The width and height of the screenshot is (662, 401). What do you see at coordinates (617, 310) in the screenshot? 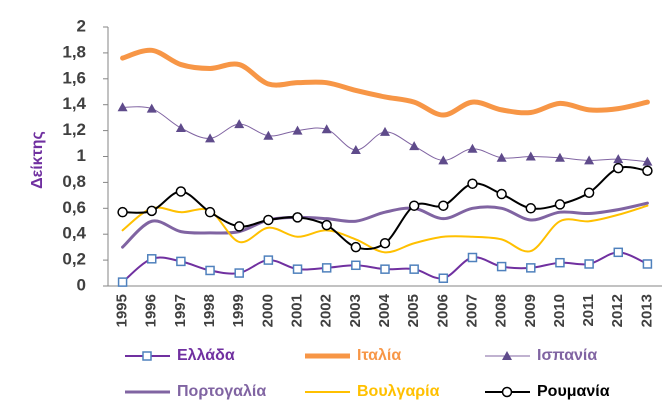
I see `x-tick-label: 2012` at bounding box center [617, 310].